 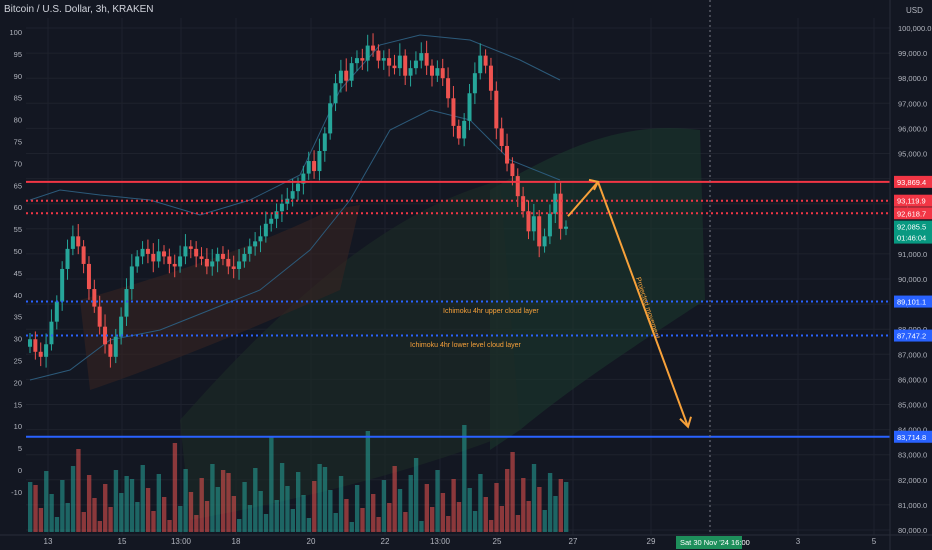 I want to click on x-tick-label: 13:00, so click(x=181, y=541).